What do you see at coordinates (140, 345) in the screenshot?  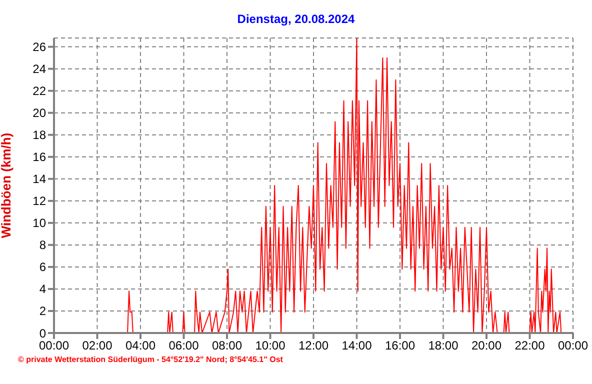 I see `x-tick-label: 04:00` at bounding box center [140, 345].